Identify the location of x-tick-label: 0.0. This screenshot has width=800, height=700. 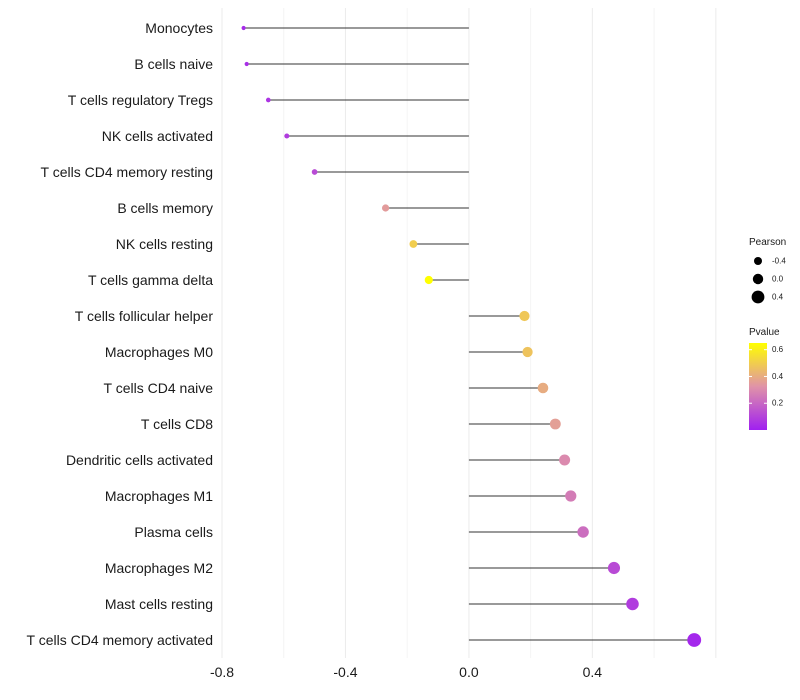
(469, 672).